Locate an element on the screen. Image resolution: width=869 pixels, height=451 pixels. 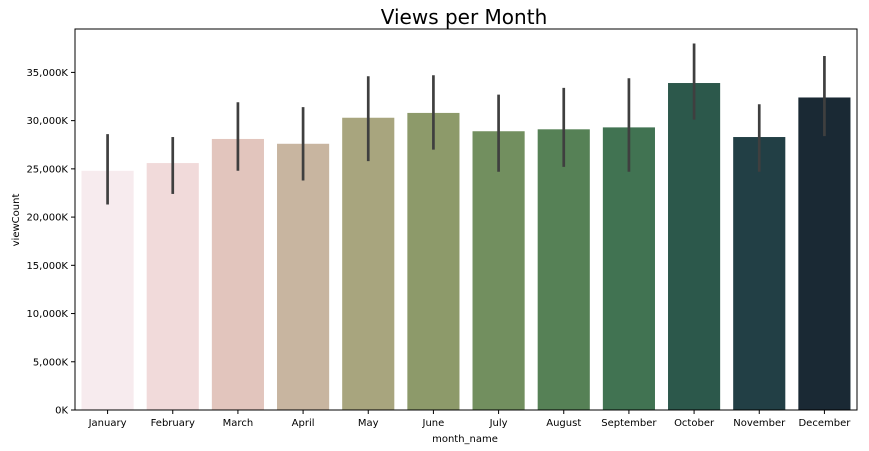
bar-april is located at coordinates (303, 276).